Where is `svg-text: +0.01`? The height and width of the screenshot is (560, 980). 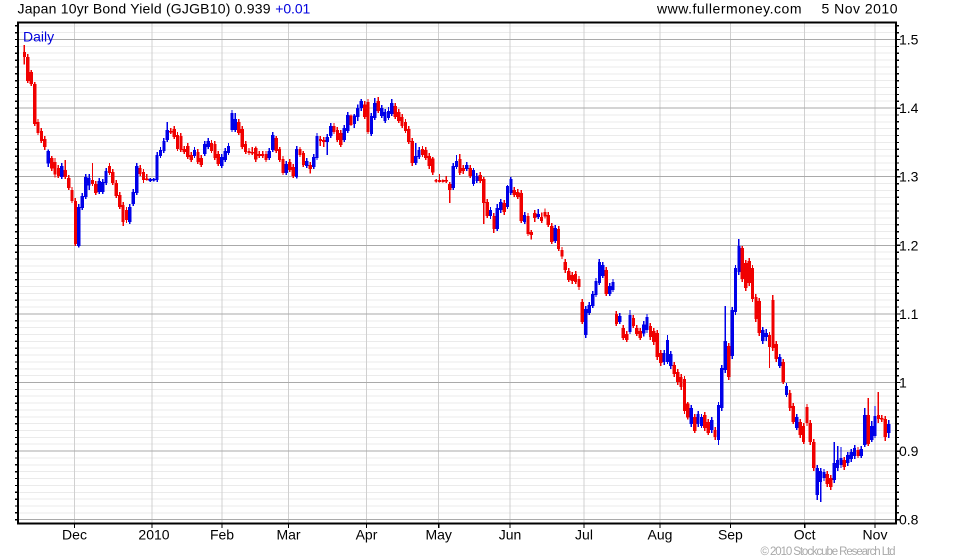 svg-text: +0.01 is located at coordinates (292, 9).